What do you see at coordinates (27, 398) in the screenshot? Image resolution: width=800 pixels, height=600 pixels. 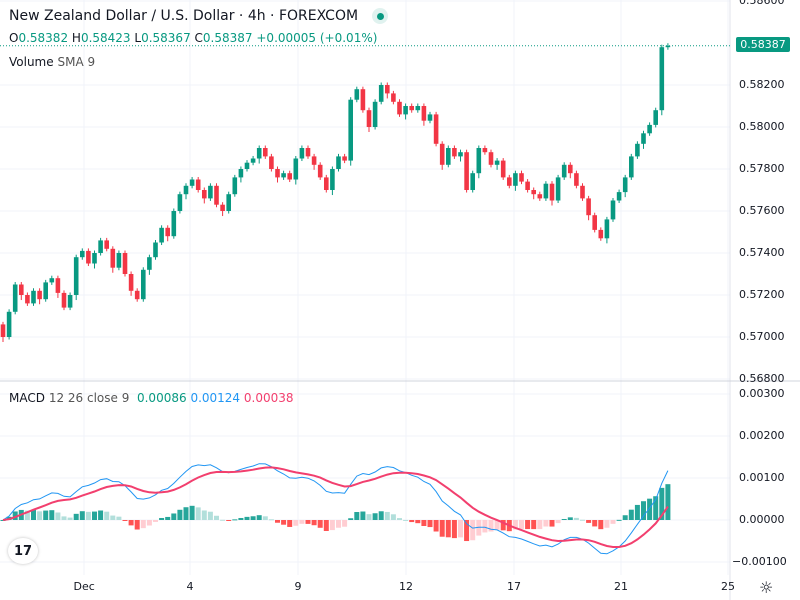 I see `macd-label: MACD` at bounding box center [27, 398].